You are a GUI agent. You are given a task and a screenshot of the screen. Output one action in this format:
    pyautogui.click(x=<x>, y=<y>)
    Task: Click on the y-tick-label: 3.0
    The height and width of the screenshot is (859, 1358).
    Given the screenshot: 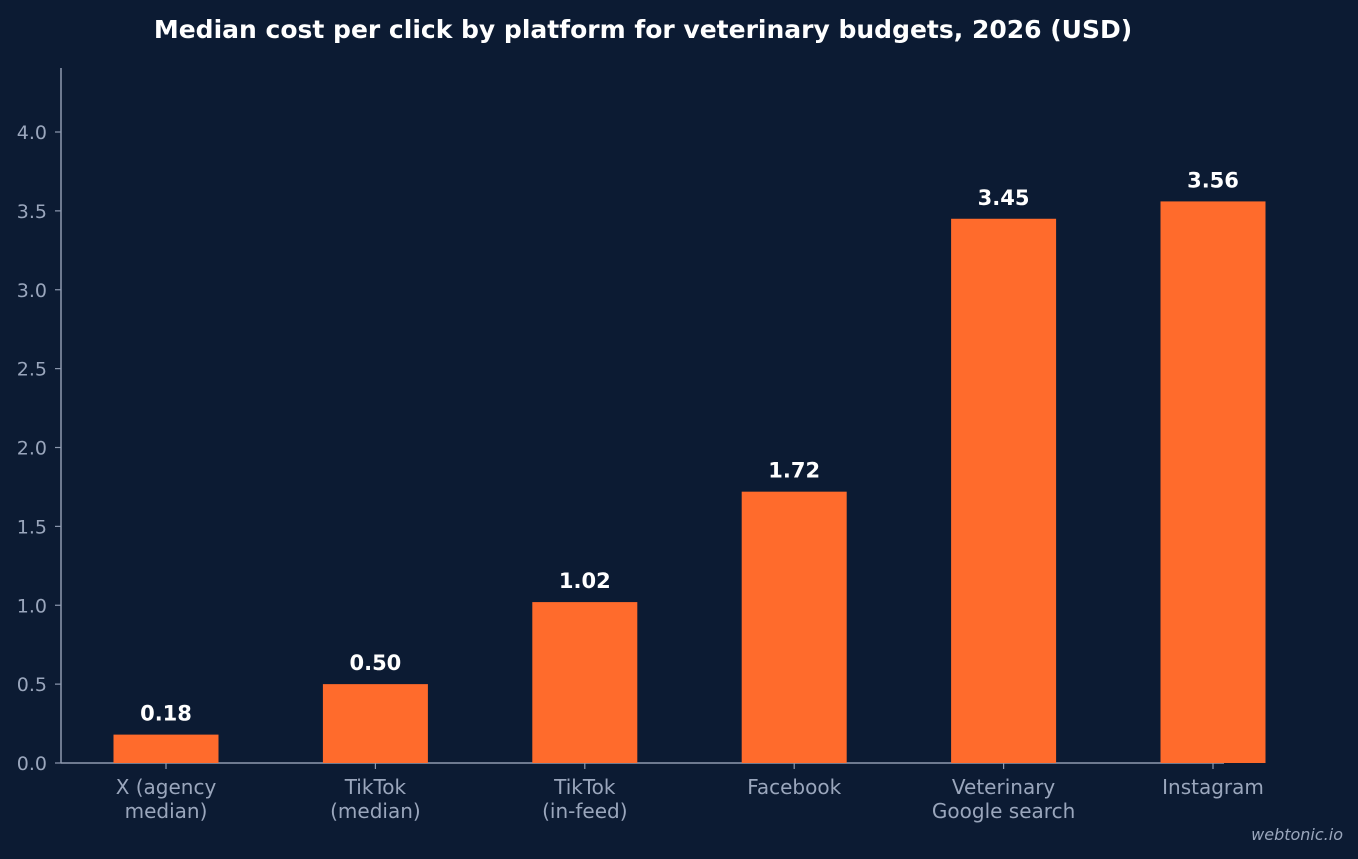 What is the action you would take?
    pyautogui.click(x=32, y=291)
    